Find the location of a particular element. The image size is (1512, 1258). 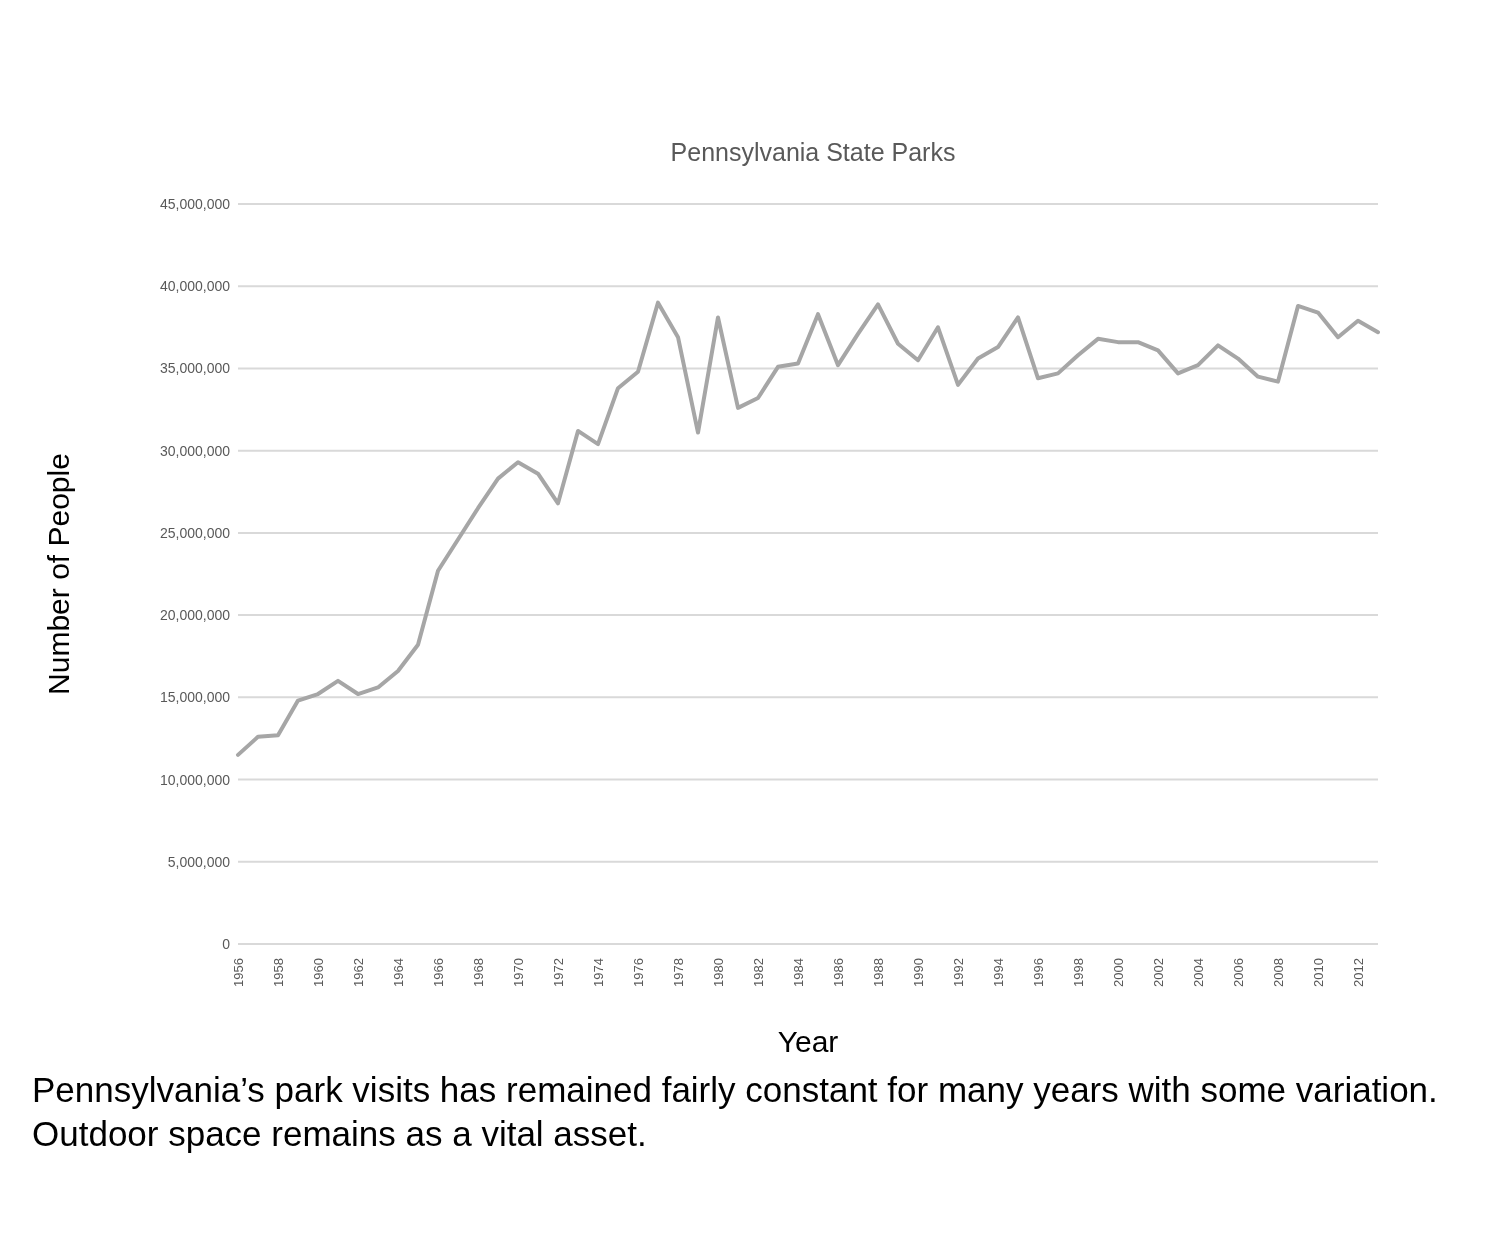

y-tick-label: 30,000,000 is located at coordinates (195, 450).